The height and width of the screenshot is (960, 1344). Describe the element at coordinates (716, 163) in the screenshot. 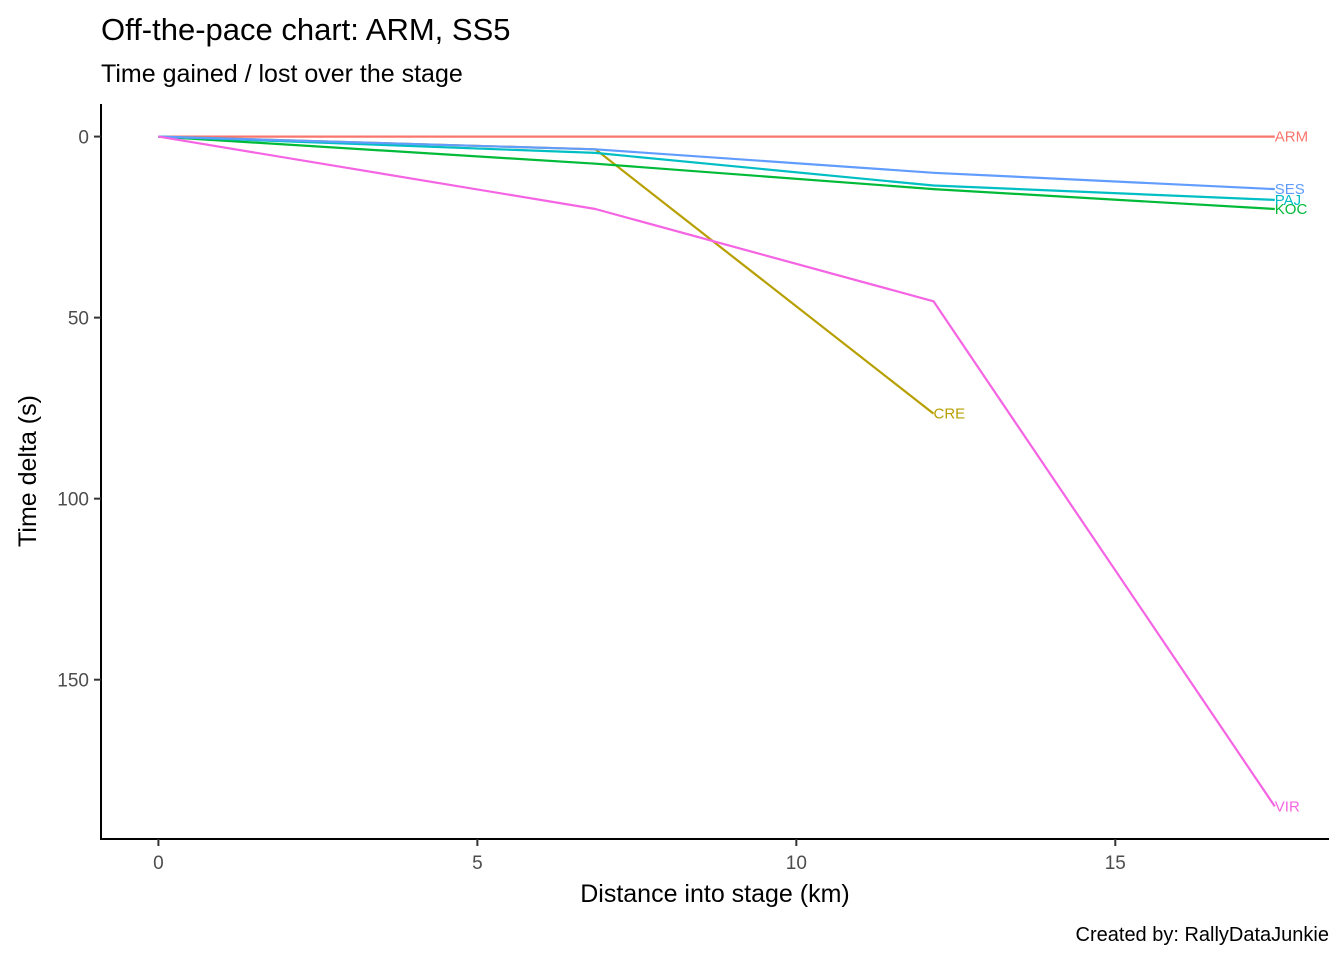

I see `series-line-ses` at that location.